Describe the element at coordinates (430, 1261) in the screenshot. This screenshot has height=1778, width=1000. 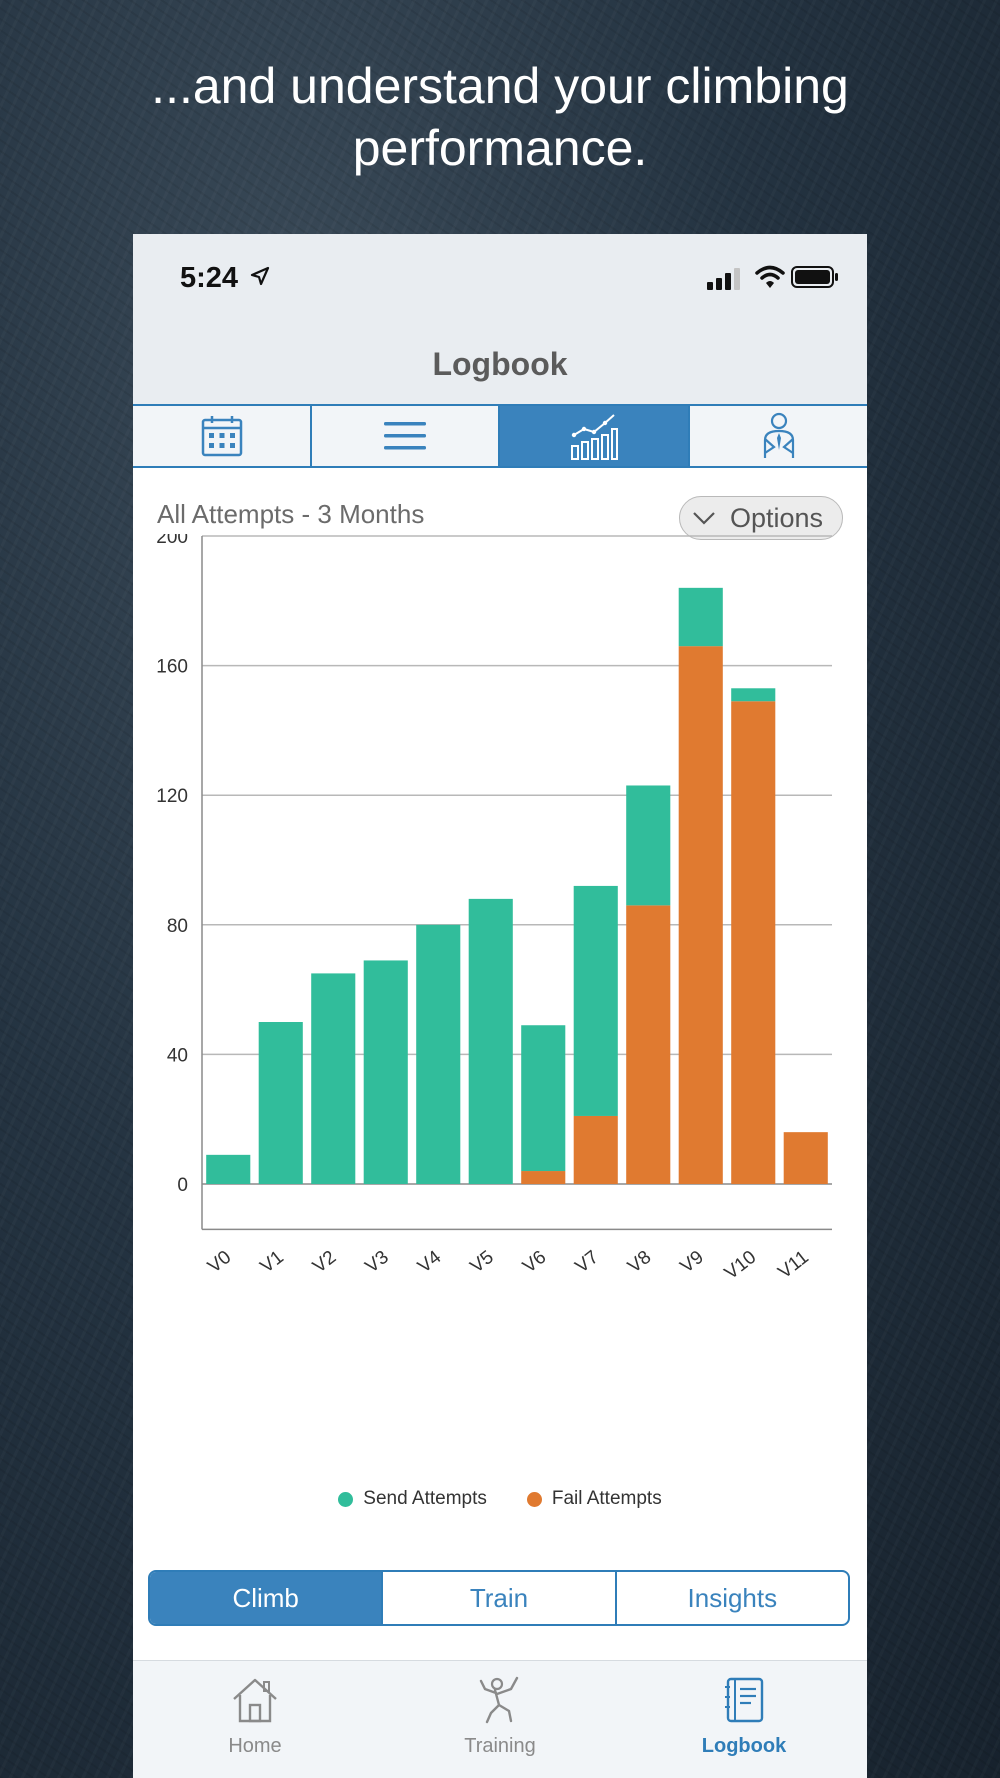
I see `x-tick-label: V4` at that location.